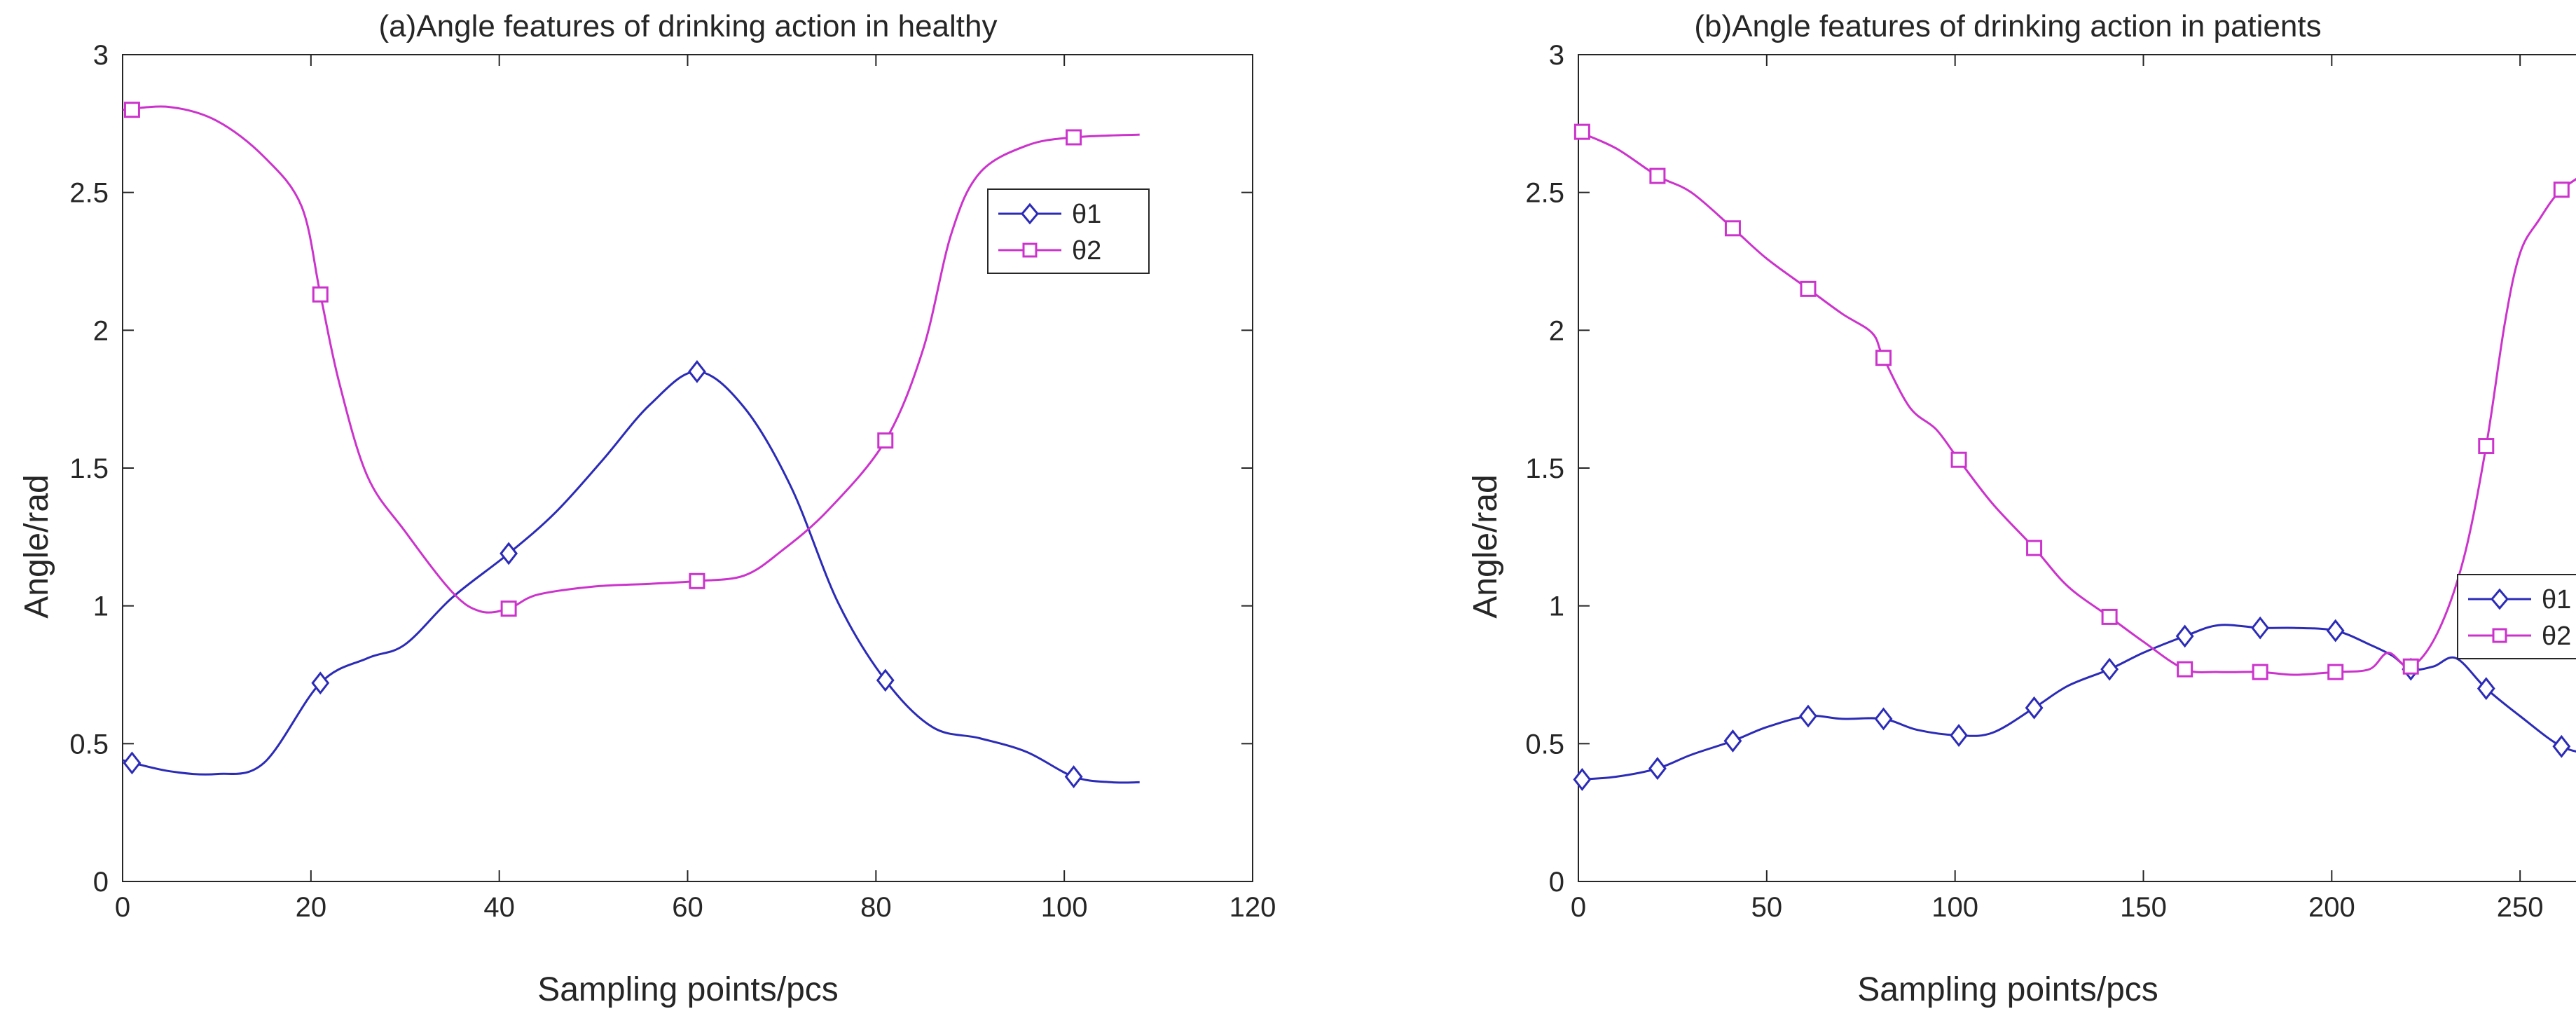  What do you see at coordinates (2077, 702) in the screenshot?
I see `series-line-theta1` at bounding box center [2077, 702].